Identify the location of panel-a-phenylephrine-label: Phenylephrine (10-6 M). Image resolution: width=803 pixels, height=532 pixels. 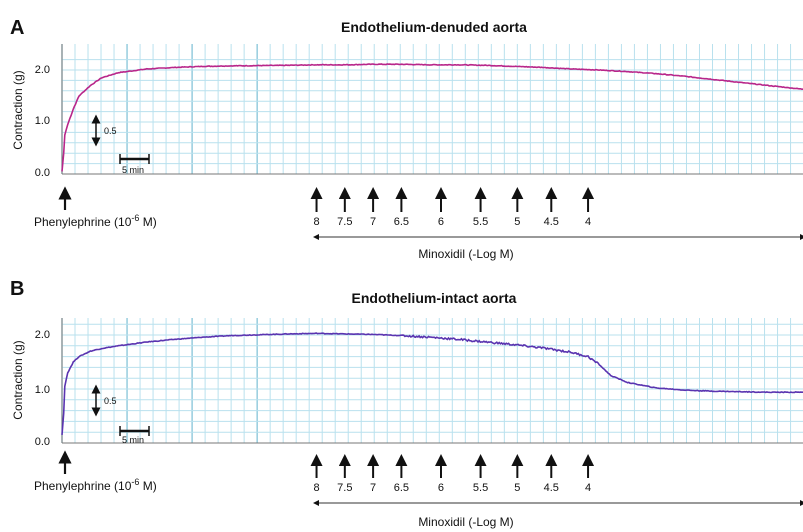
(95, 221).